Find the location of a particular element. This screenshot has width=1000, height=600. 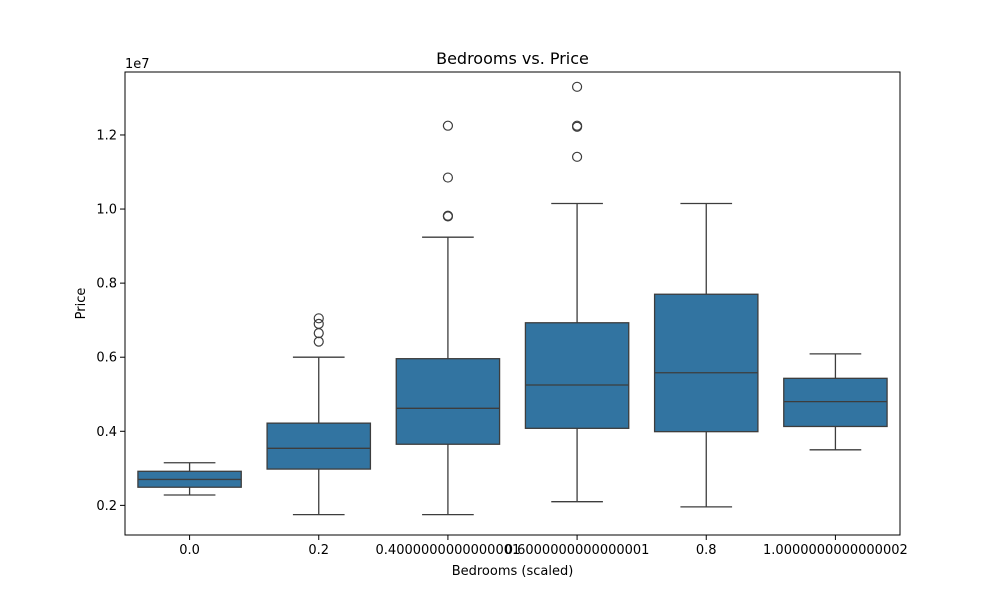

y-axis-ticks: 0.2 0.4 0.6 0.8 1.0 1.2 is located at coordinates (110, 321).